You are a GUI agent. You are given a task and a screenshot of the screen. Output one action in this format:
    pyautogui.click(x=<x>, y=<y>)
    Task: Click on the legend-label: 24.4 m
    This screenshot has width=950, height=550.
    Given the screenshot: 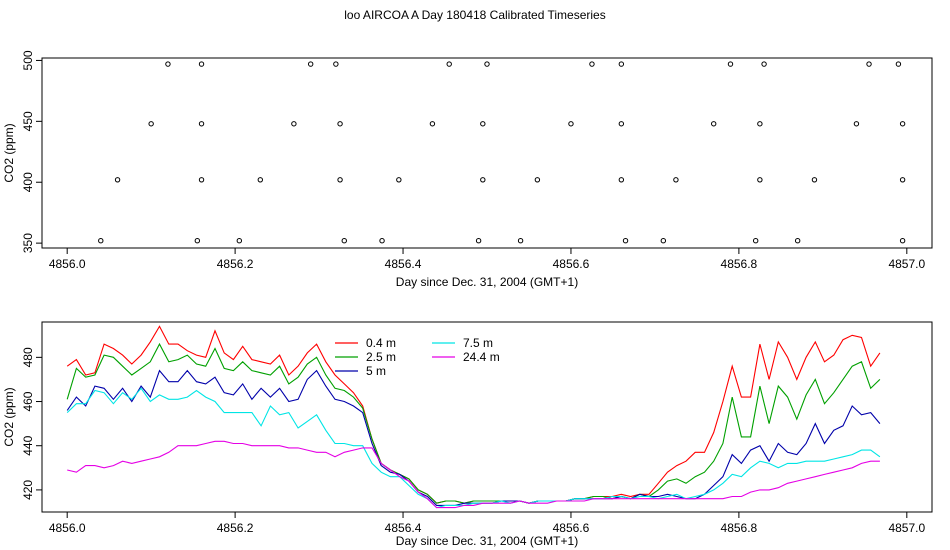 What is the action you would take?
    pyautogui.click(x=481, y=357)
    